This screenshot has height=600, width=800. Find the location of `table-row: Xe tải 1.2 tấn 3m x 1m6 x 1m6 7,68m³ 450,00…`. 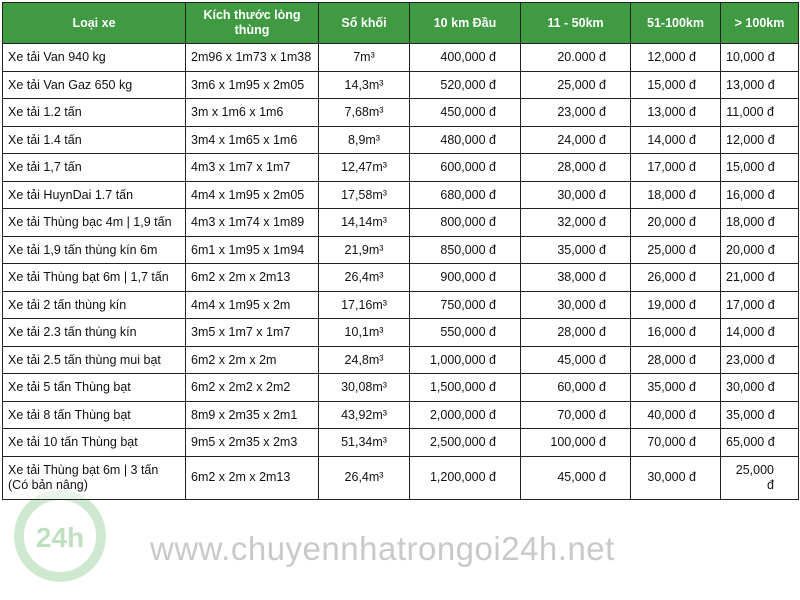

table-row: Xe tải 1.2 tấn 3m x 1m6 x 1m6 7,68m³ 450,00… is located at coordinates (400, 112).